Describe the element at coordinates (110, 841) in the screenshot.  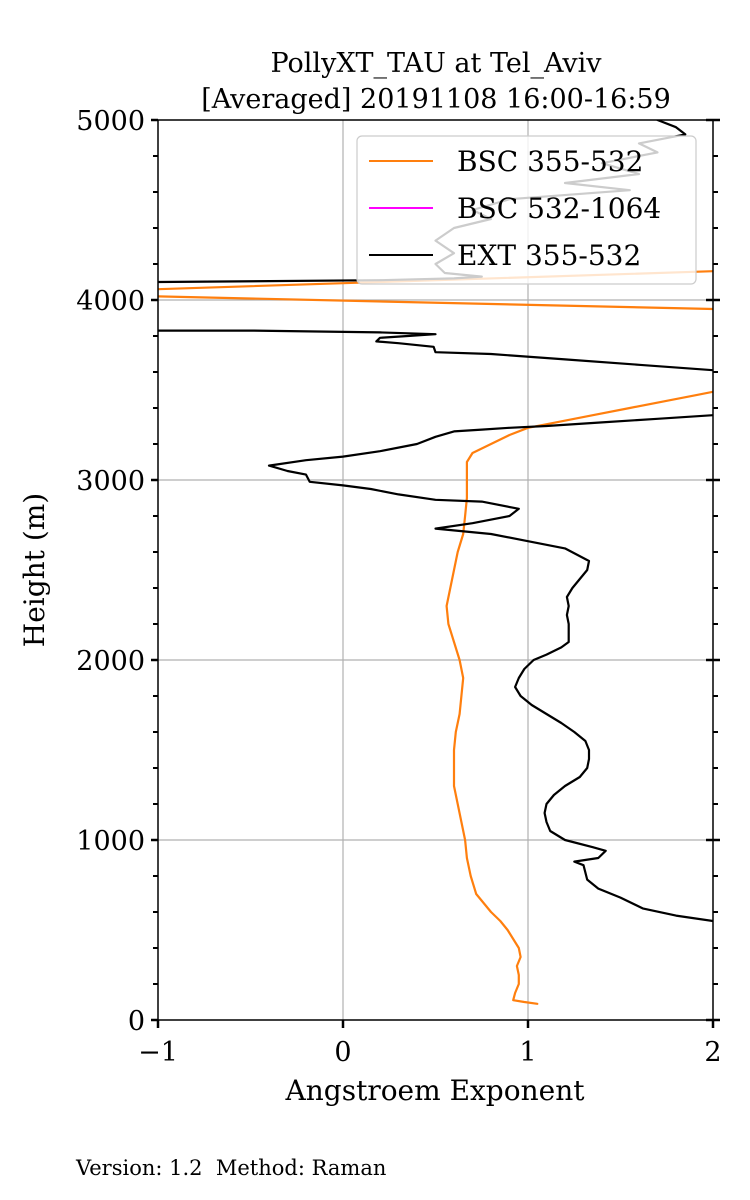
I see `y-tick-label-1: 1000` at that location.